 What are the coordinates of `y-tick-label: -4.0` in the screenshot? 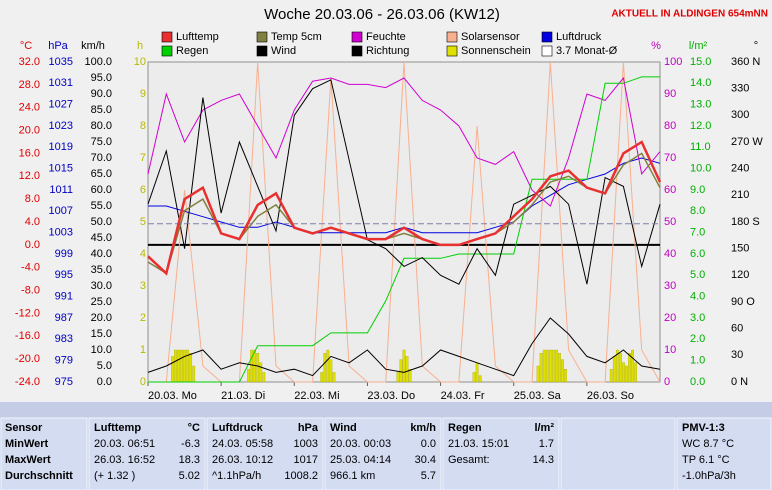 It's located at (30, 268).